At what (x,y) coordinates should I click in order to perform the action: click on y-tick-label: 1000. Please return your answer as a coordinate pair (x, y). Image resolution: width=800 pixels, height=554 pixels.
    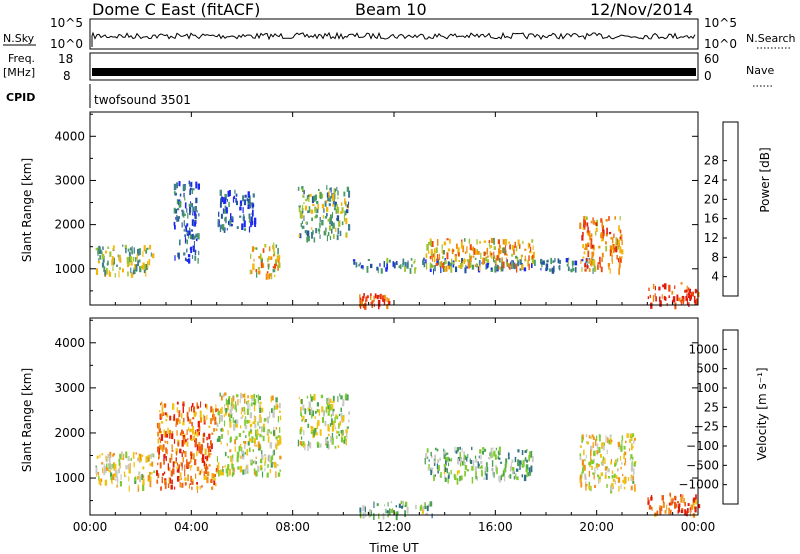
    Looking at the image, I should click on (69, 478).